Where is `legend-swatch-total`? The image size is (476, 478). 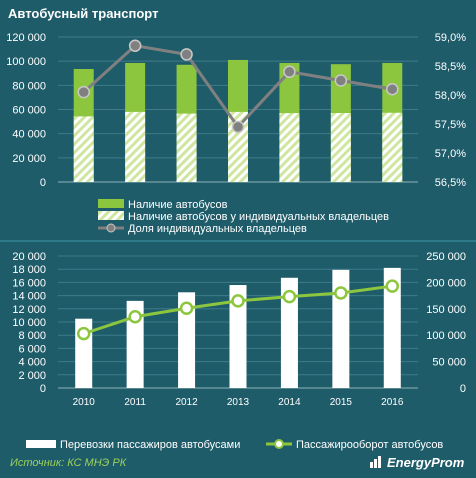
legend-swatch-total is located at coordinates (111, 203).